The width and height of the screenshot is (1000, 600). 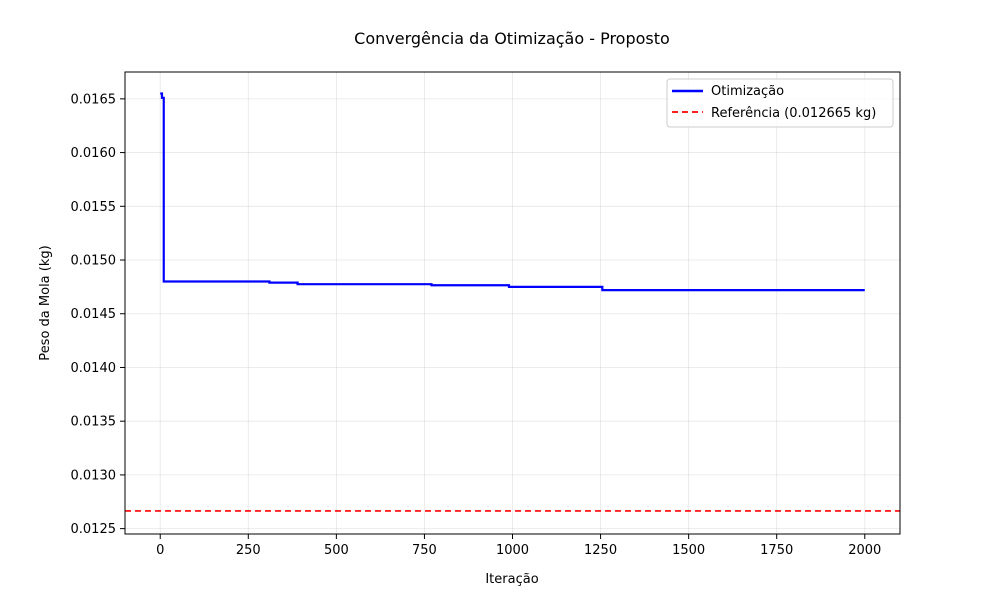 What do you see at coordinates (793, 113) in the screenshot?
I see `legend-label-referencia: Referência (0.012665 kg)` at bounding box center [793, 113].